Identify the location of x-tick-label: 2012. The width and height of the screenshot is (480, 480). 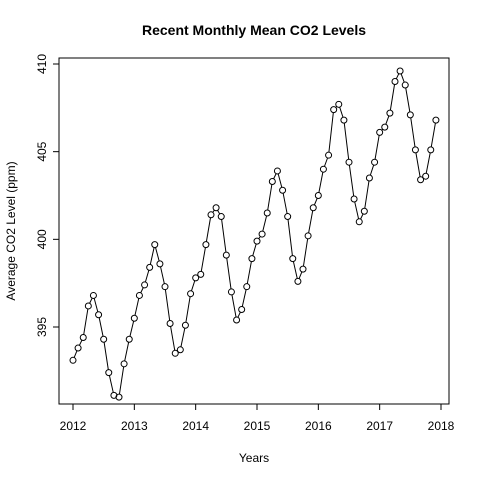
(73, 426).